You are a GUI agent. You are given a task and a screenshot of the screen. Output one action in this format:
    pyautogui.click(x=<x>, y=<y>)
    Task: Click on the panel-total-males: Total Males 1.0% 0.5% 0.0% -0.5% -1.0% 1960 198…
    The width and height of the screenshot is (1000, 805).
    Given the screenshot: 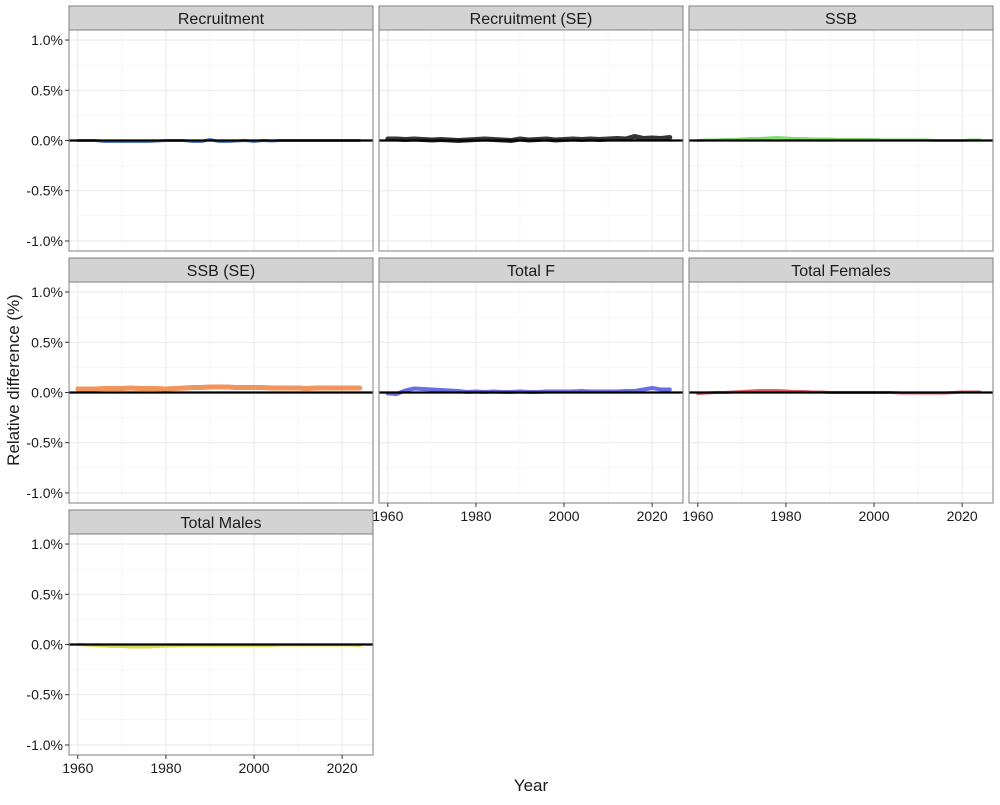 What is the action you would take?
    pyautogui.click(x=200, y=642)
    